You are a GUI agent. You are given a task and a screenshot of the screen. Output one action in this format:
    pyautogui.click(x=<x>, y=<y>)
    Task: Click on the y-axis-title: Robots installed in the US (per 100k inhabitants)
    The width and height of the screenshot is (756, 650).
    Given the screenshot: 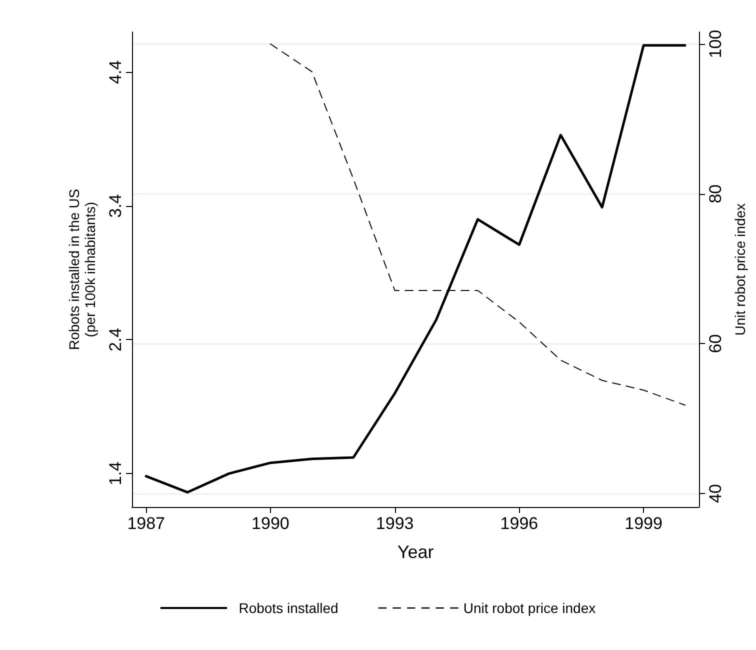 What is the action you would take?
    pyautogui.click(x=82, y=269)
    